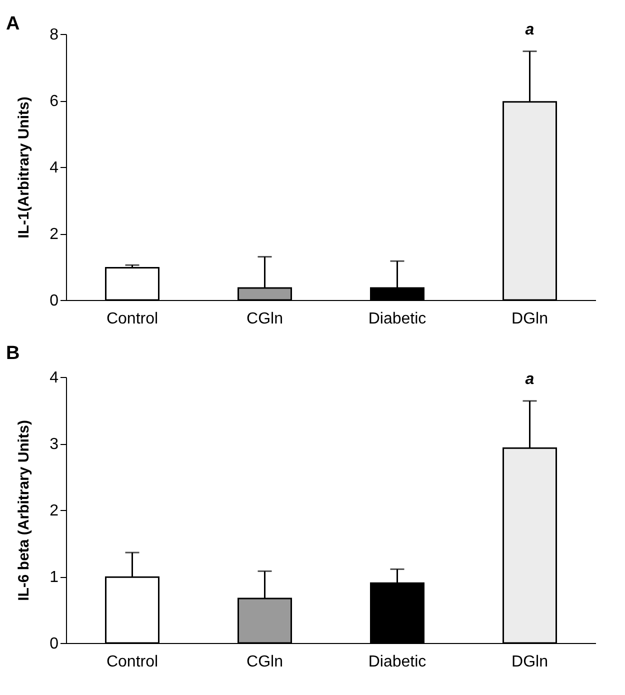 This screenshot has height=695, width=625. What do you see at coordinates (13, 23) in the screenshot?
I see `chart-title: A` at bounding box center [13, 23].